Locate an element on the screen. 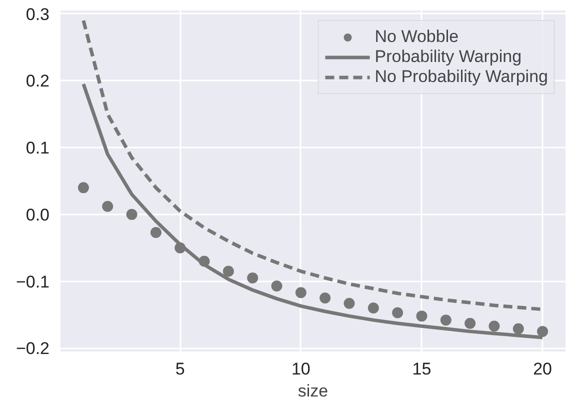 Image resolution: width=577 pixels, height=406 pixels. y-tick-label: −0.2 is located at coordinates (33, 348).